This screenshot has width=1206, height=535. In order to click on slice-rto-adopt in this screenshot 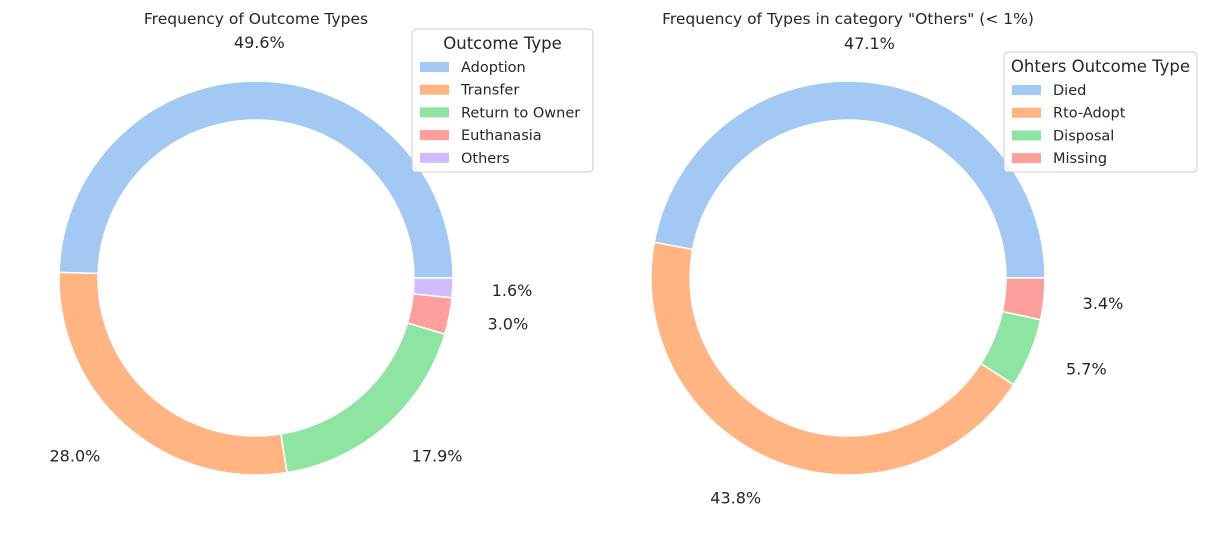, I will do `click(832, 358)`.